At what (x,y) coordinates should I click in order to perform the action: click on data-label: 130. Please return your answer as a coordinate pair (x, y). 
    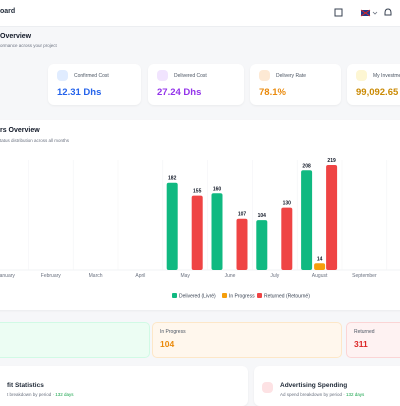
    Looking at the image, I should click on (287, 204).